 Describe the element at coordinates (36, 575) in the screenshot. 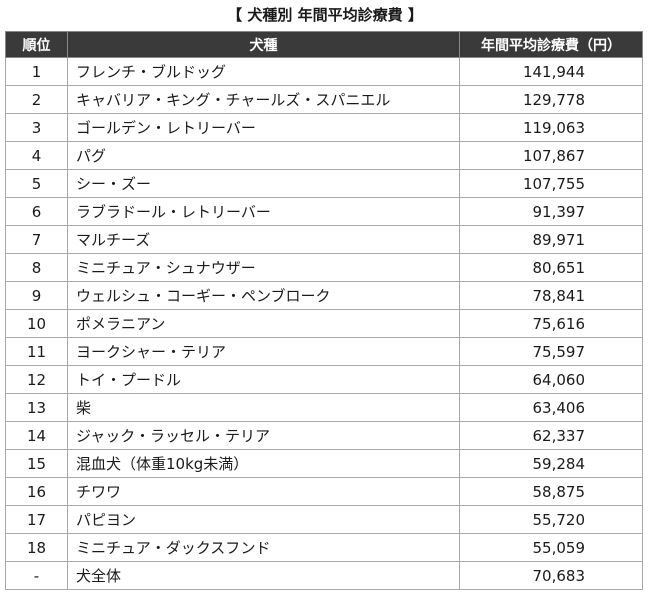

I see `rank-cell: -` at that location.